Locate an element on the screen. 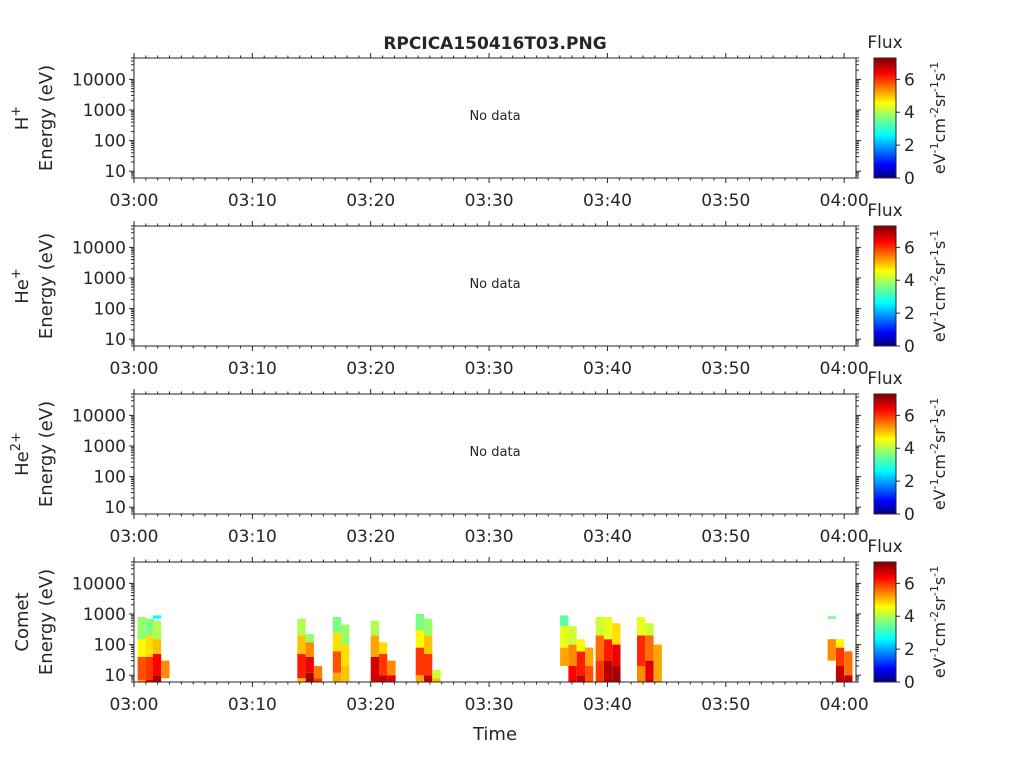 The height and width of the screenshot is (768, 1024). species-name: He is located at coordinates (22, 463).